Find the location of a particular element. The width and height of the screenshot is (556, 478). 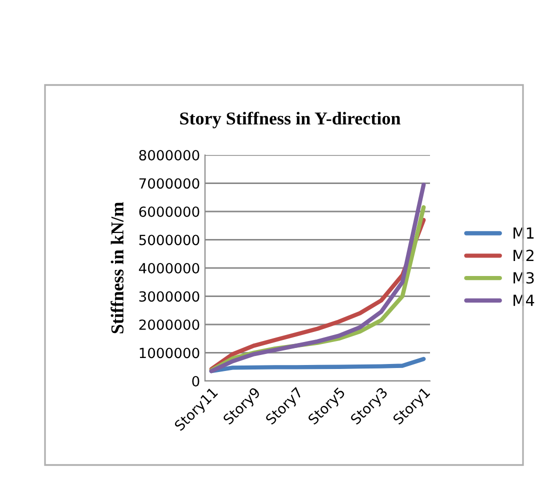

y-tick-label: 4000000 is located at coordinates (169, 268).